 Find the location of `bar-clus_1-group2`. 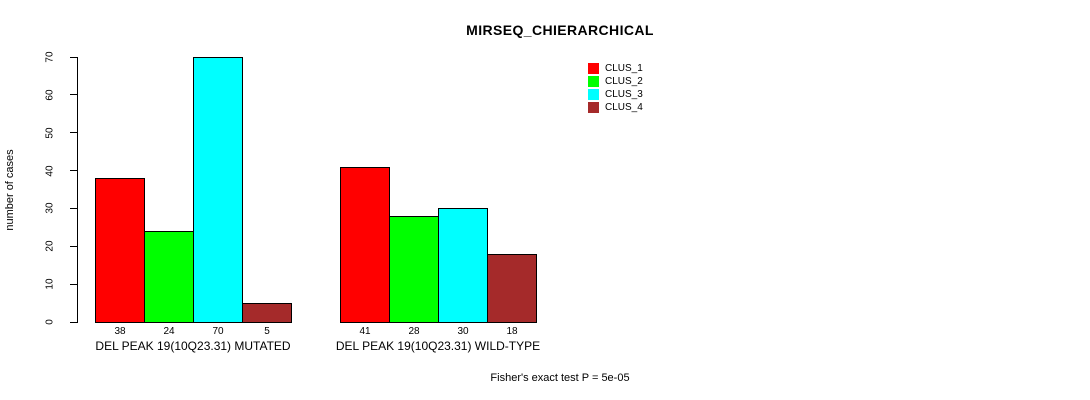

bar-clus_1-group2 is located at coordinates (365, 244).